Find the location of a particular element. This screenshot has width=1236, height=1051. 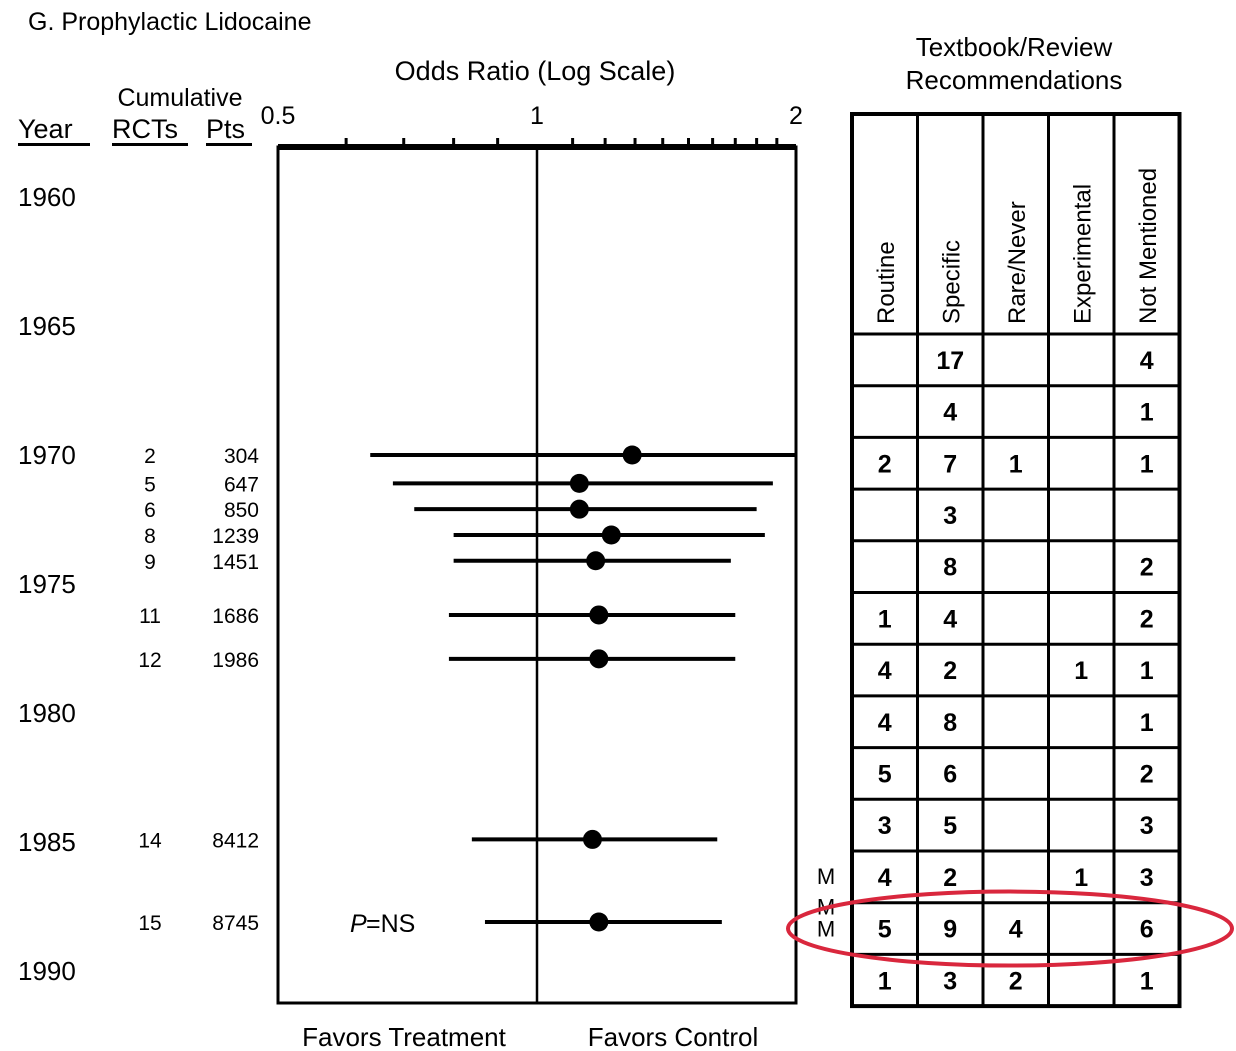

cumulative-header: Cumulative is located at coordinates (179, 98).